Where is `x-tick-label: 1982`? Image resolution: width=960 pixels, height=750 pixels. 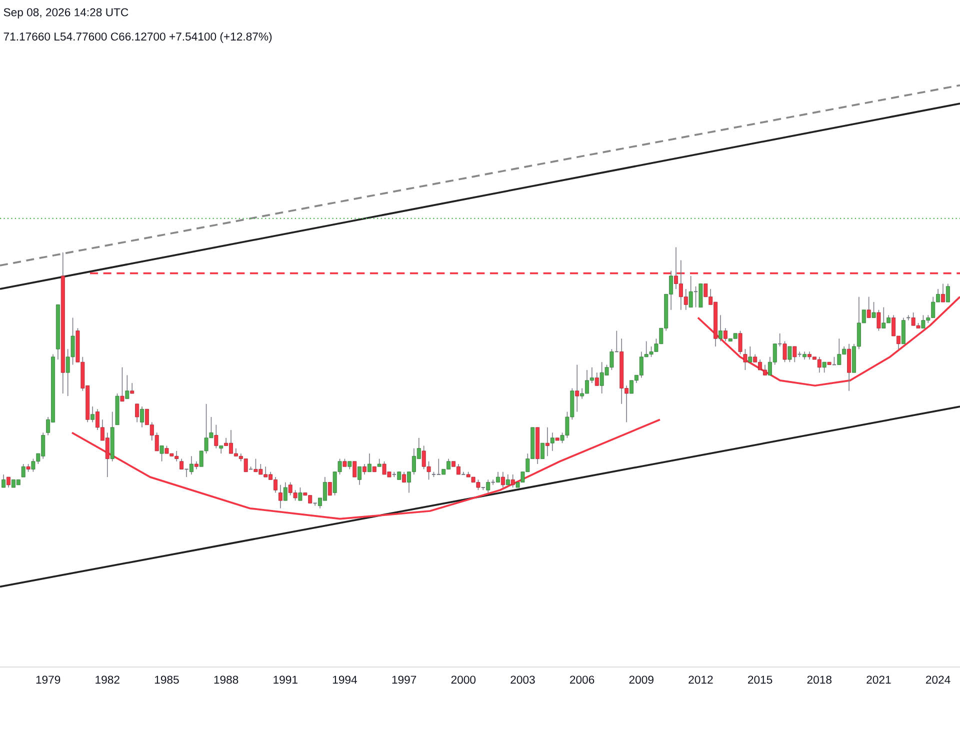 x-tick-label: 1982 is located at coordinates (108, 680).